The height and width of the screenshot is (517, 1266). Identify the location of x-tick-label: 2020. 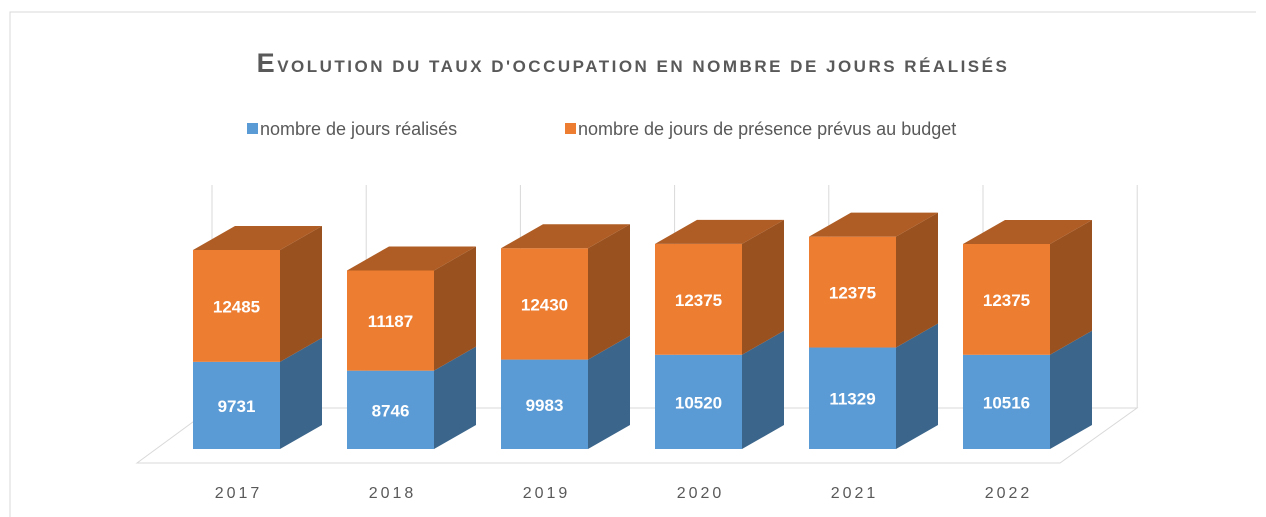
(701, 493).